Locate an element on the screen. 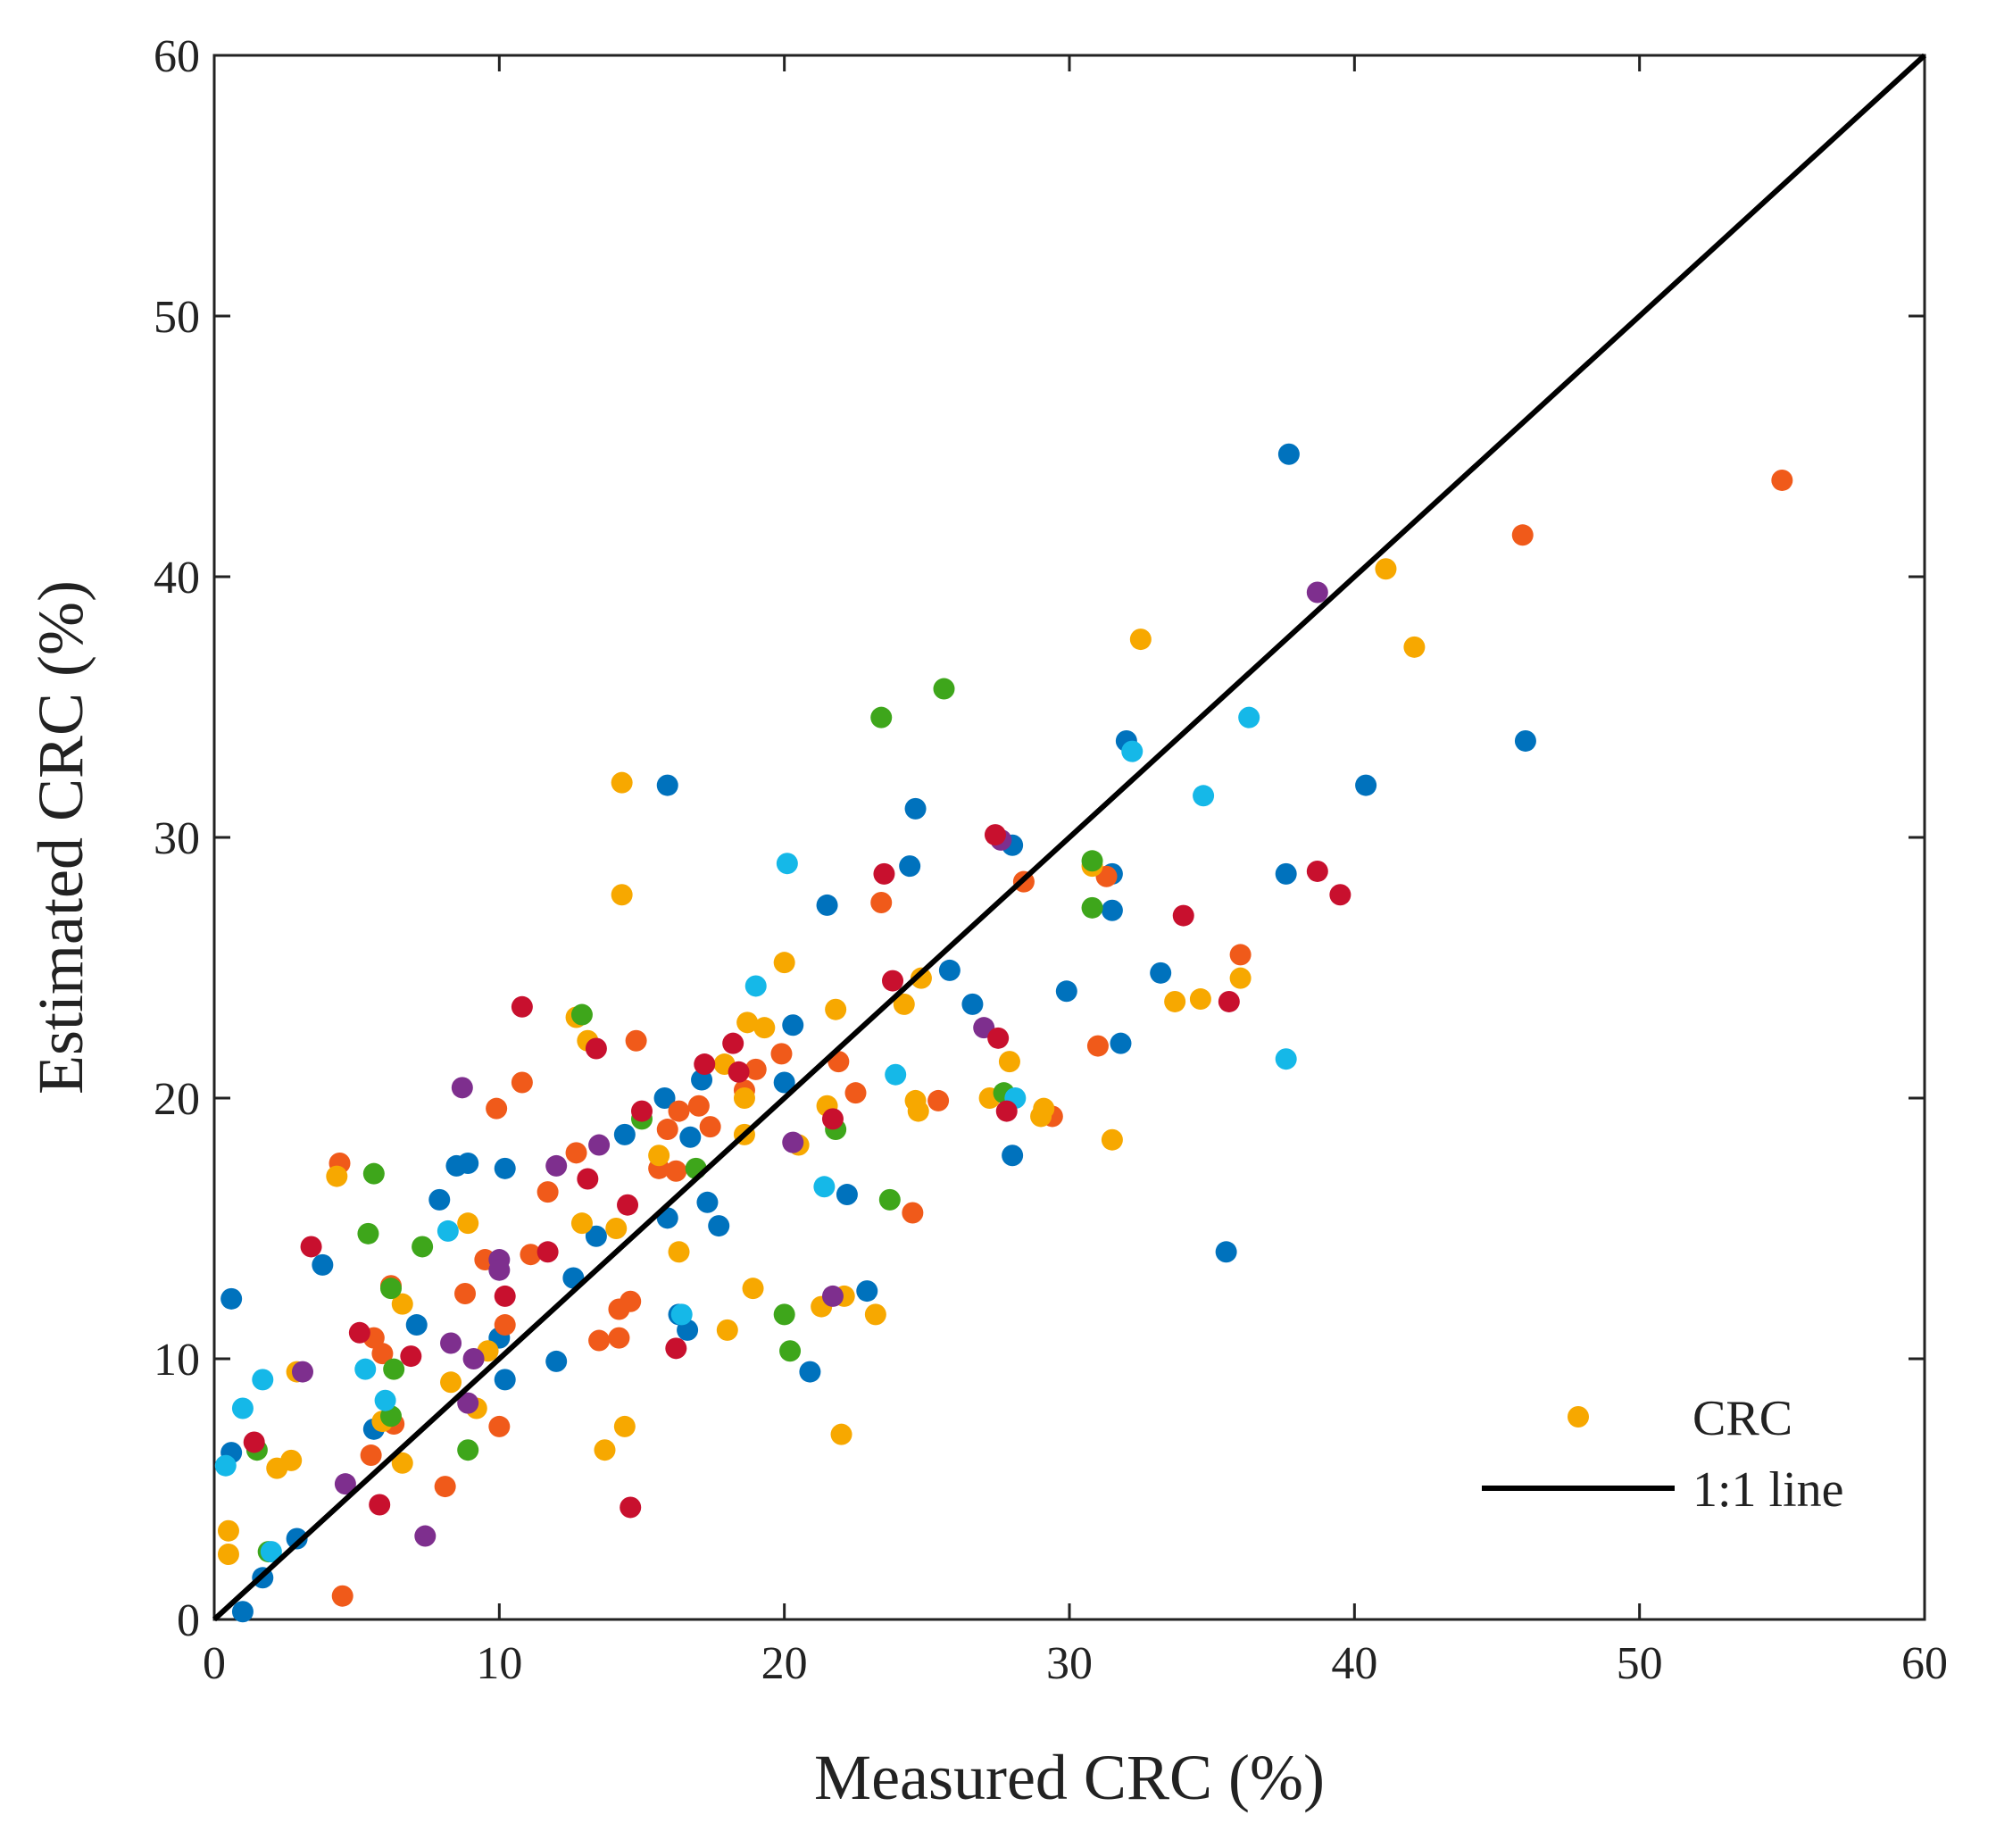 The height and width of the screenshot is (1848, 1996). y-tick-label: 0 is located at coordinates (188, 1620).